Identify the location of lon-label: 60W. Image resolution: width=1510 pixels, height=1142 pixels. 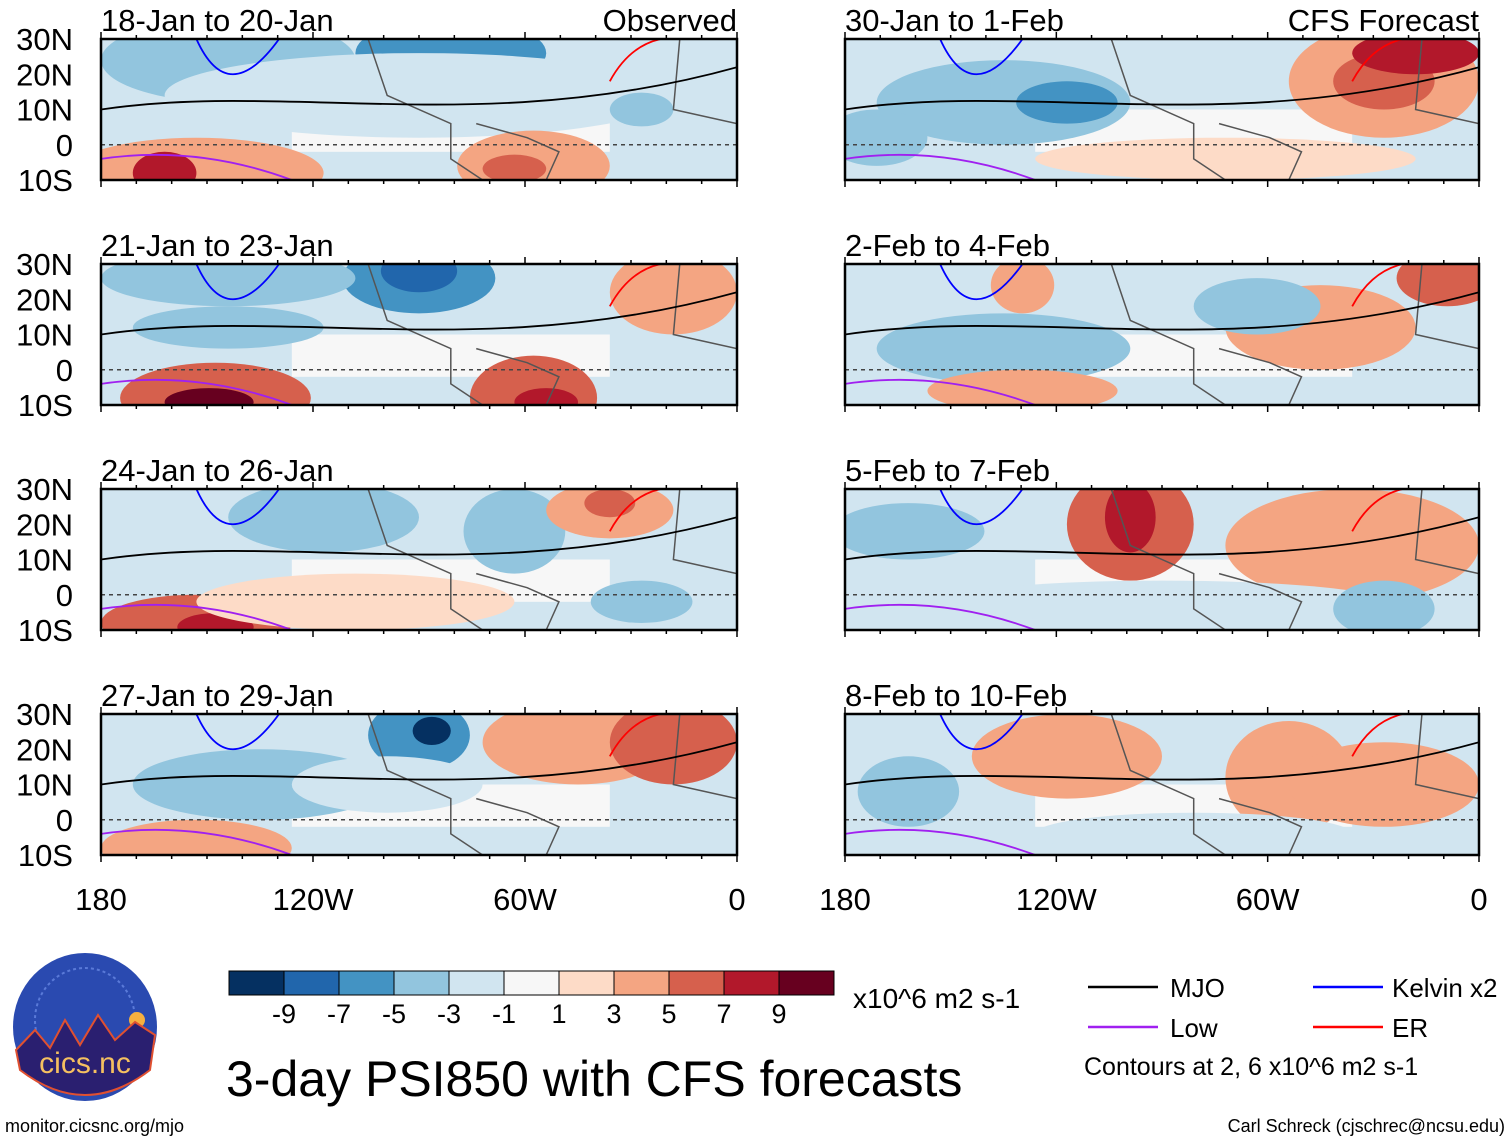
(525, 899).